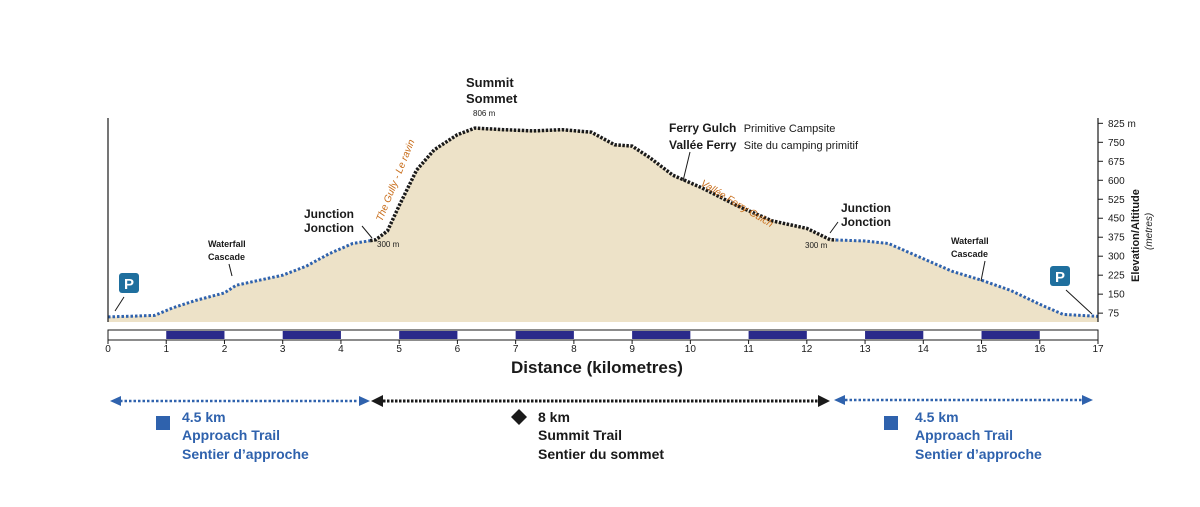 Image resolution: width=1200 pixels, height=507 pixels. I want to click on approach-legend-right-distance: 4.5 km, so click(937, 417).